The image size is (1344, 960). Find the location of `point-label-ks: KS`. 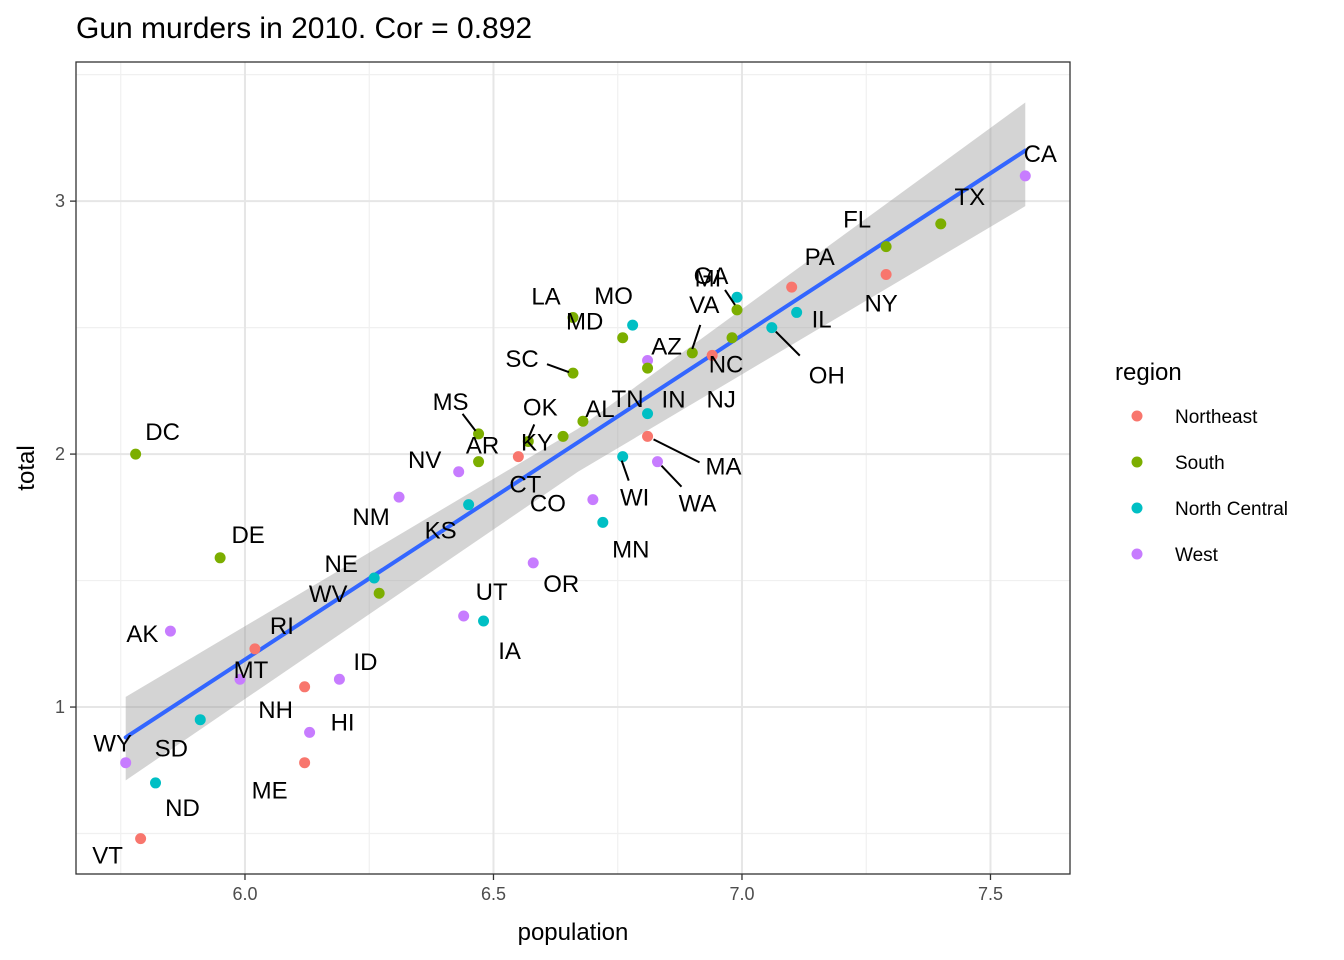

point-label-ks: KS is located at coordinates (441, 531).